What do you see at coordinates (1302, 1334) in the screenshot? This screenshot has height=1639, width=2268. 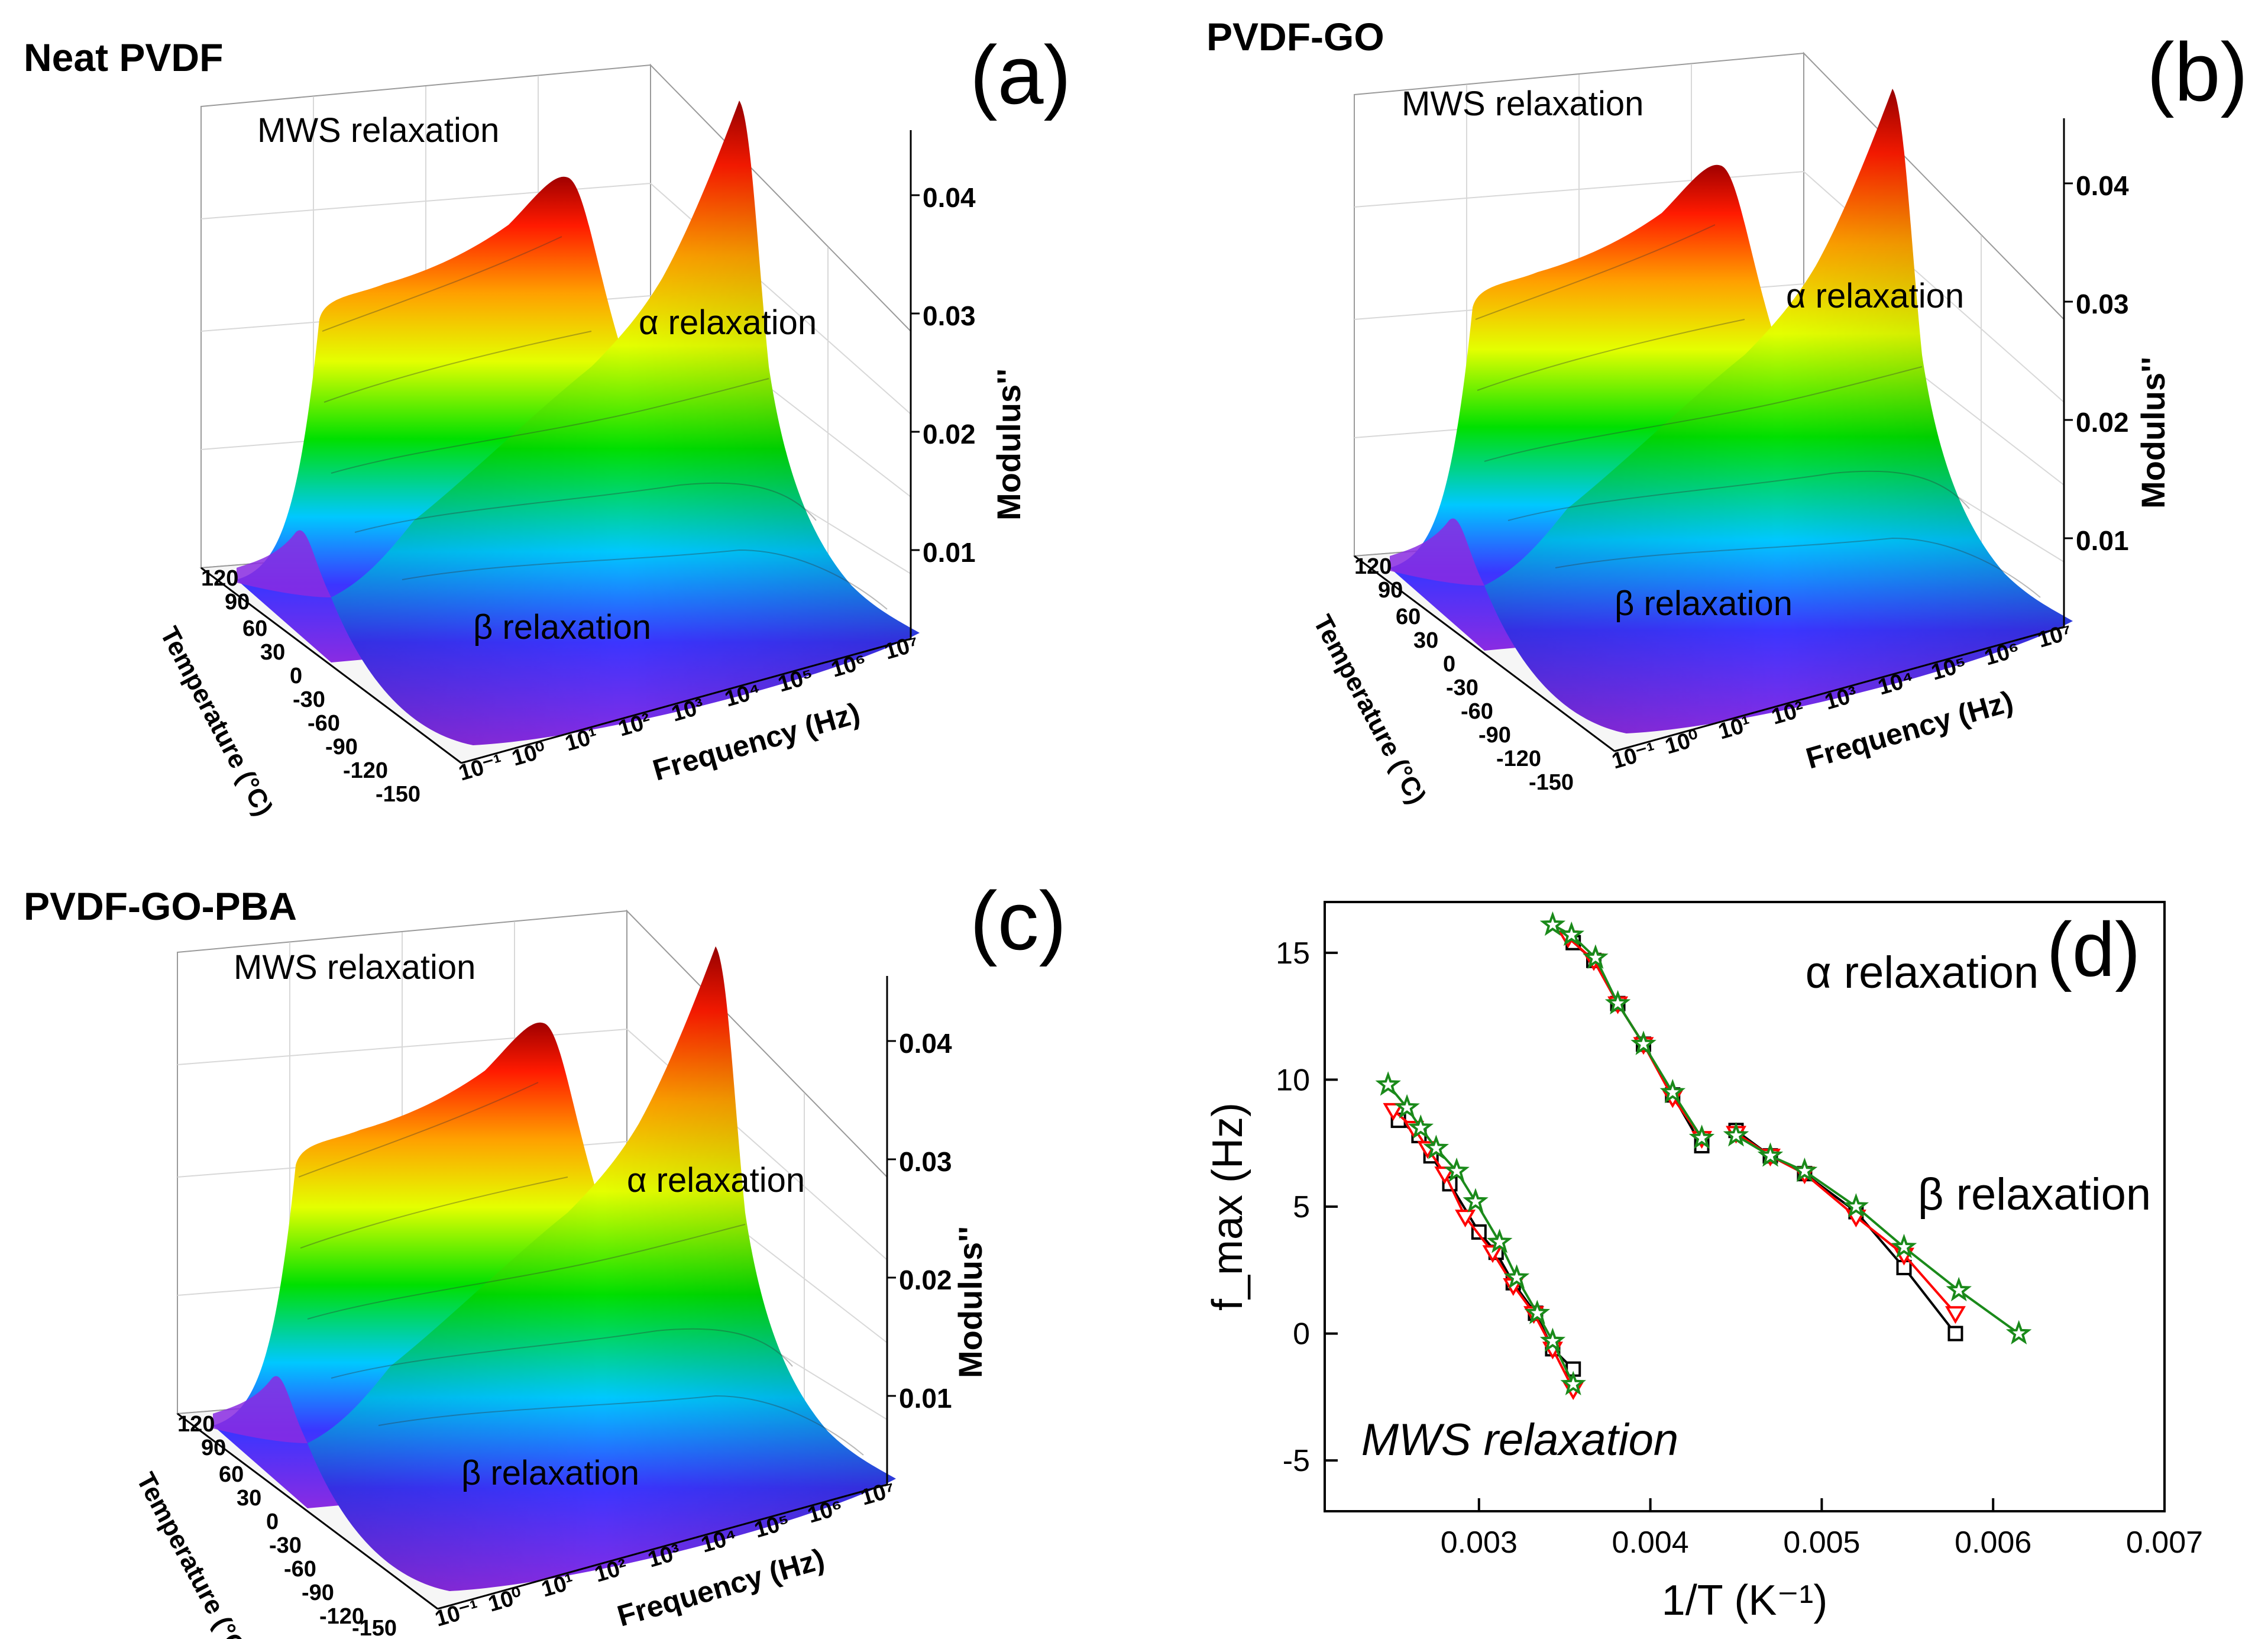 I see `y-tick-label: 0` at bounding box center [1302, 1334].